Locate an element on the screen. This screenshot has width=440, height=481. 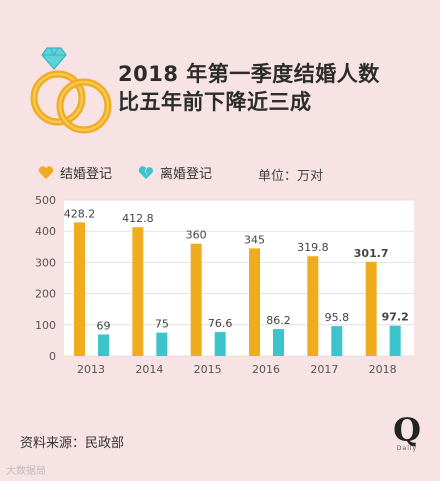
data-label-divorce: 69 is located at coordinates (104, 325).